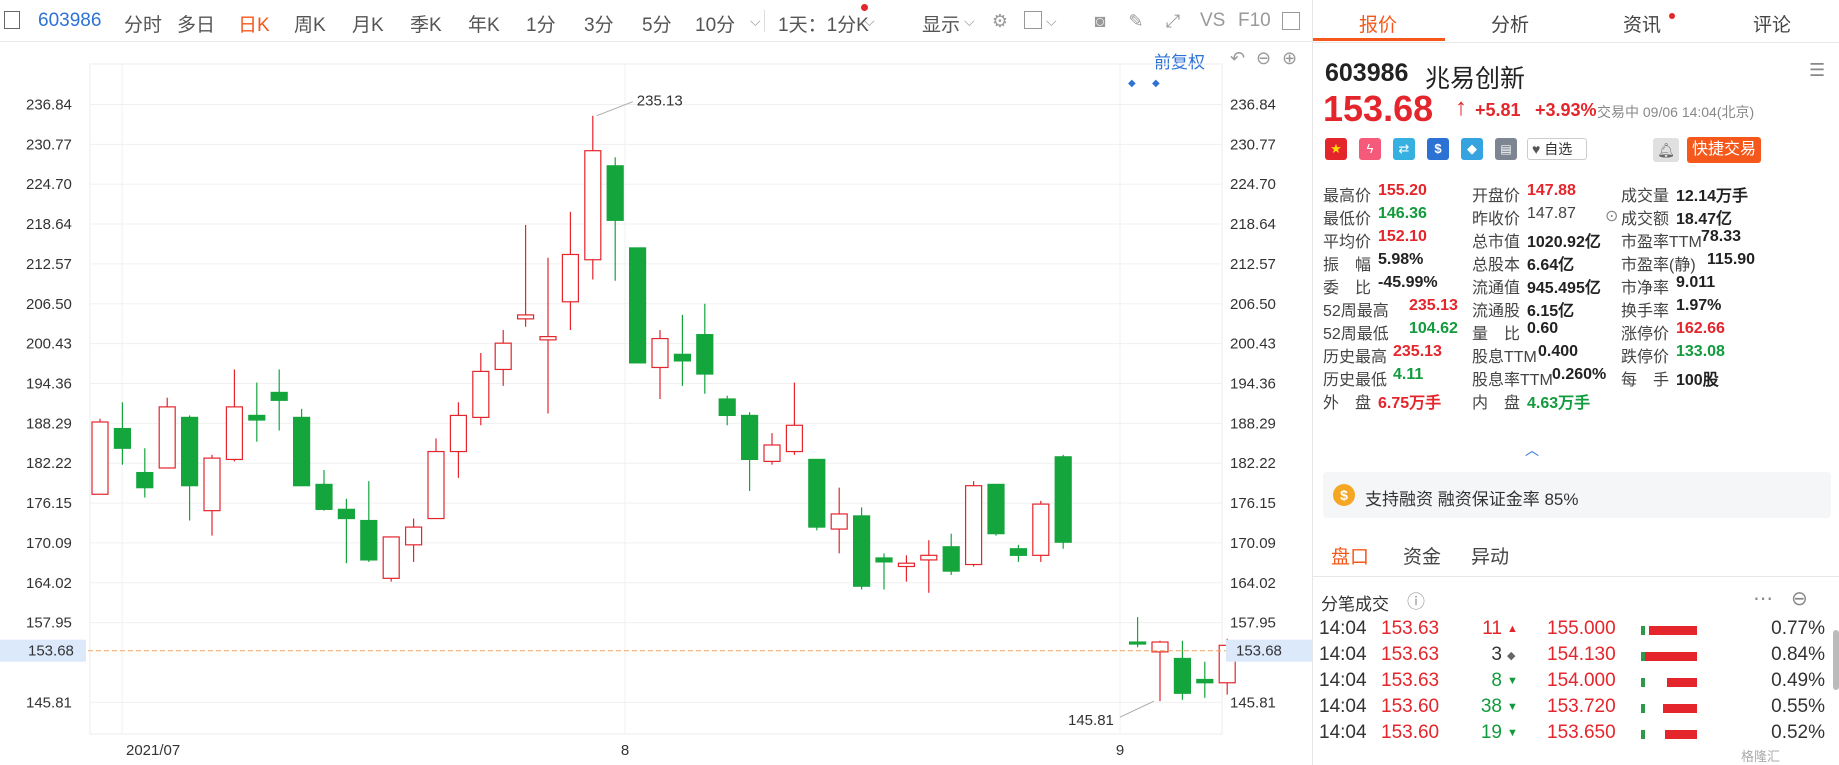 The image size is (1839, 765). I want to click on level-price: 155.000, so click(1581, 628).